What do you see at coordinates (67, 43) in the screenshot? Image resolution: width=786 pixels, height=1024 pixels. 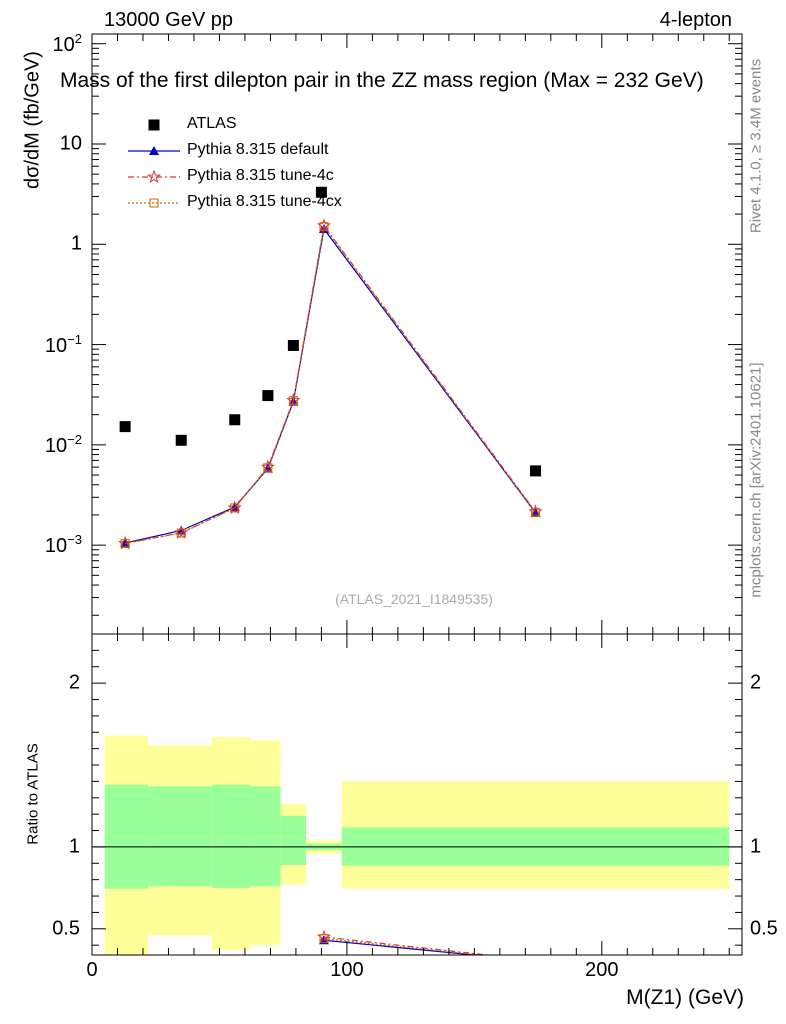 I see `y-tick-label: 10²` at bounding box center [67, 43].